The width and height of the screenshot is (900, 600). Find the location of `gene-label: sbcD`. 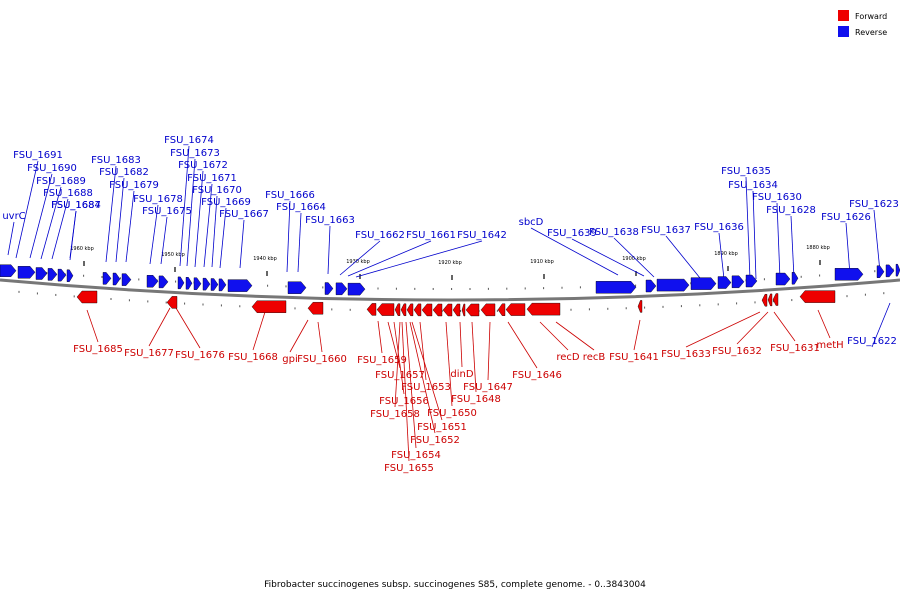

gene-label: sbcD is located at coordinates (531, 222).